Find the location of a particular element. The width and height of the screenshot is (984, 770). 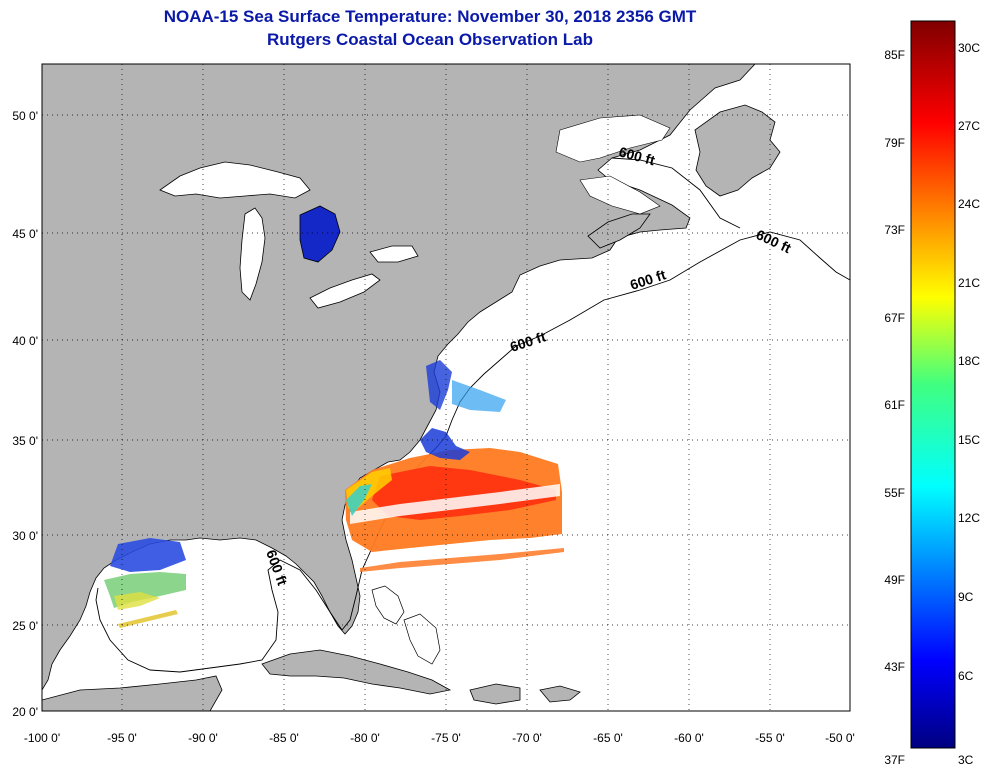

colorbar-f-label: 49F is located at coordinates (894, 580).